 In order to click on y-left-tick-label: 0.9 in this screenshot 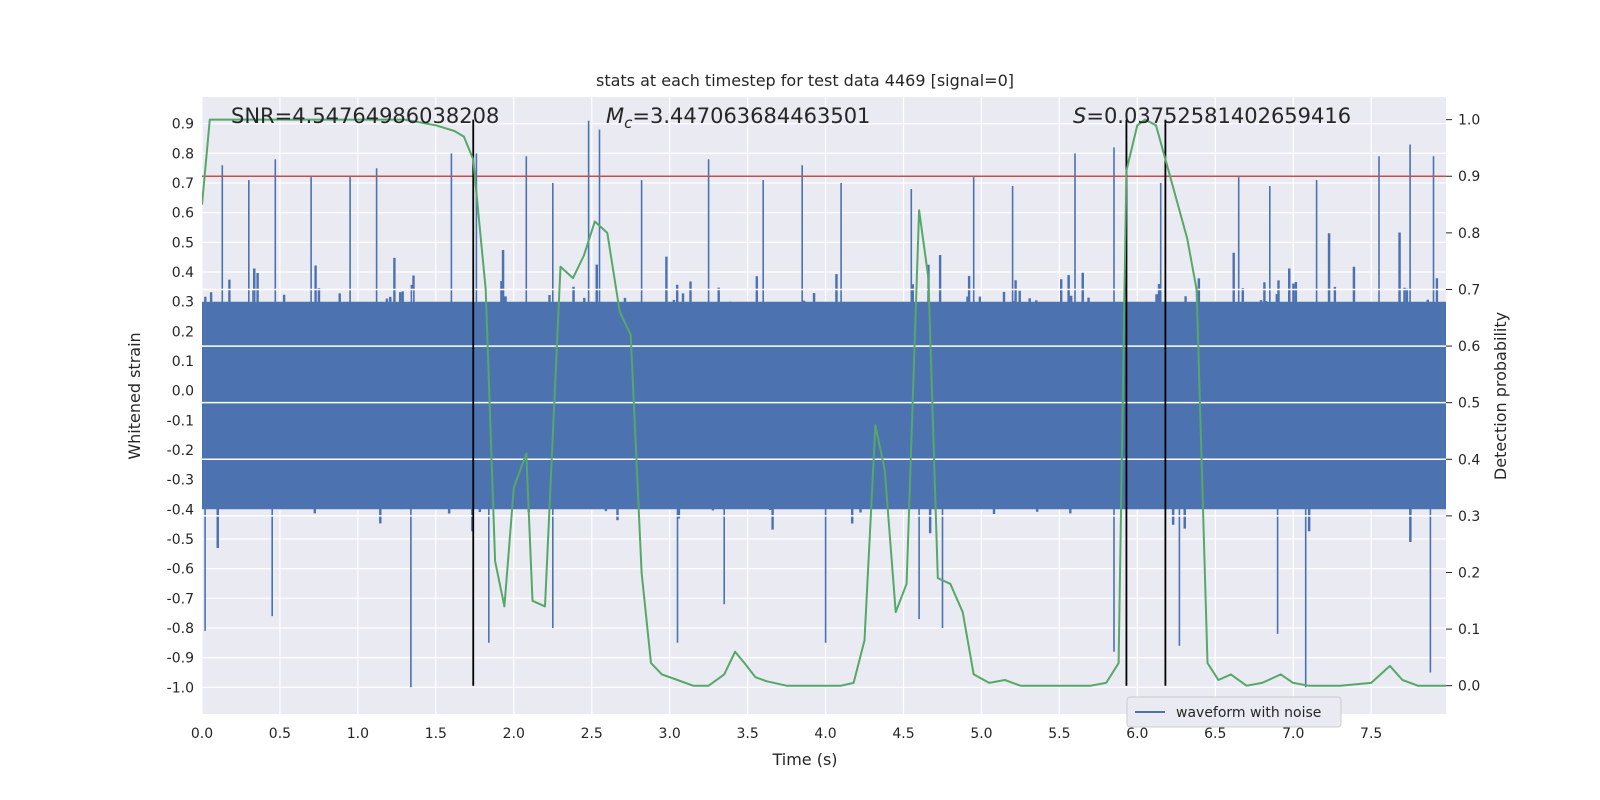, I will do `click(183, 125)`.